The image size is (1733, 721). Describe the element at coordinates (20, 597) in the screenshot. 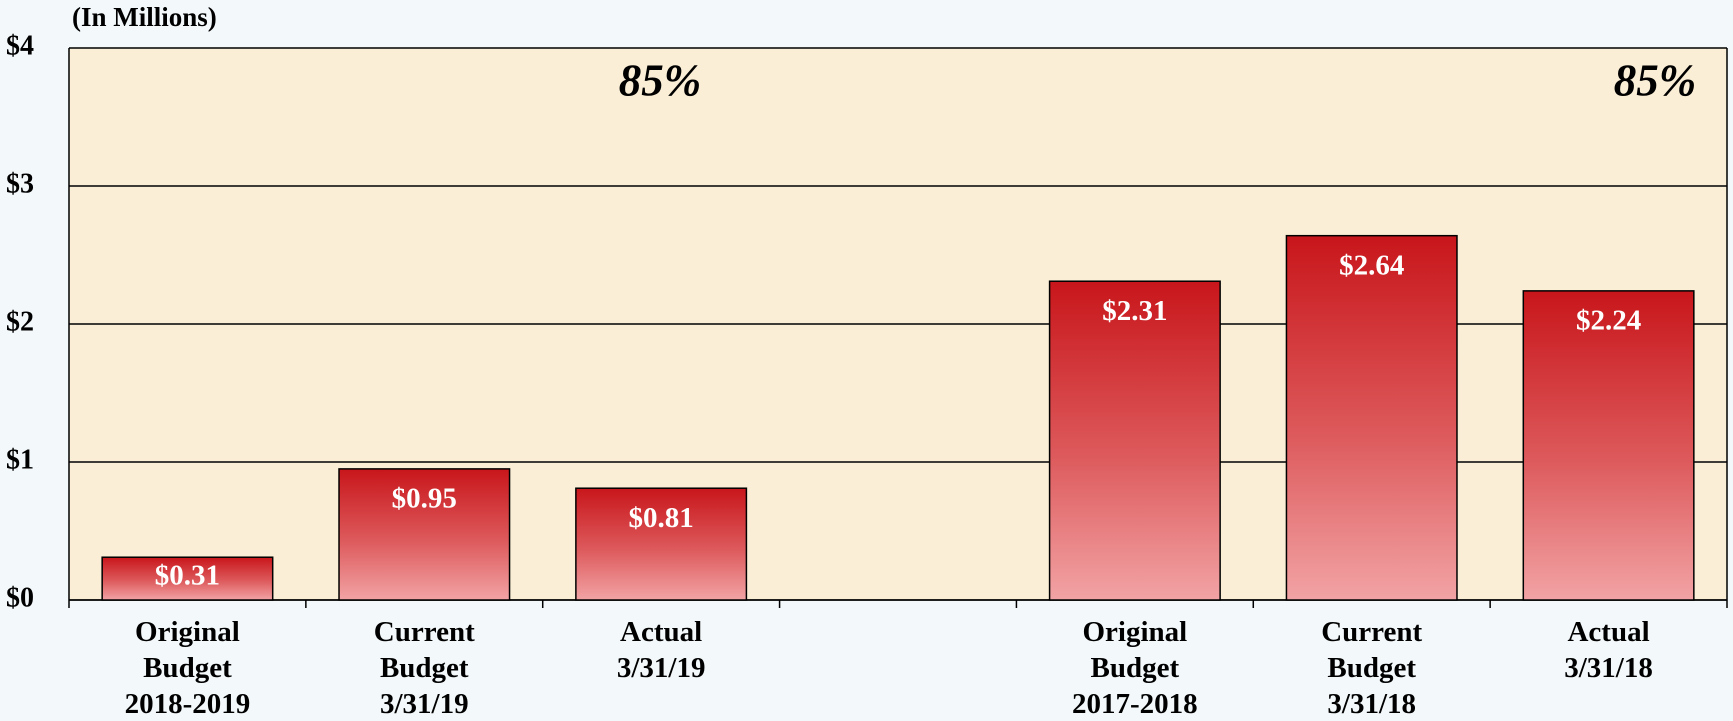

I see `y-tick-label: $0` at that location.